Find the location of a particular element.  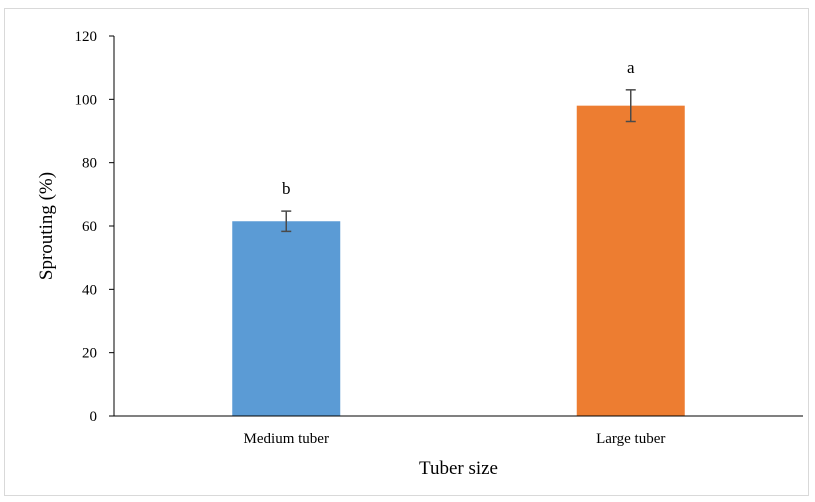

x-axis-title: Tuber size is located at coordinates (458, 468).